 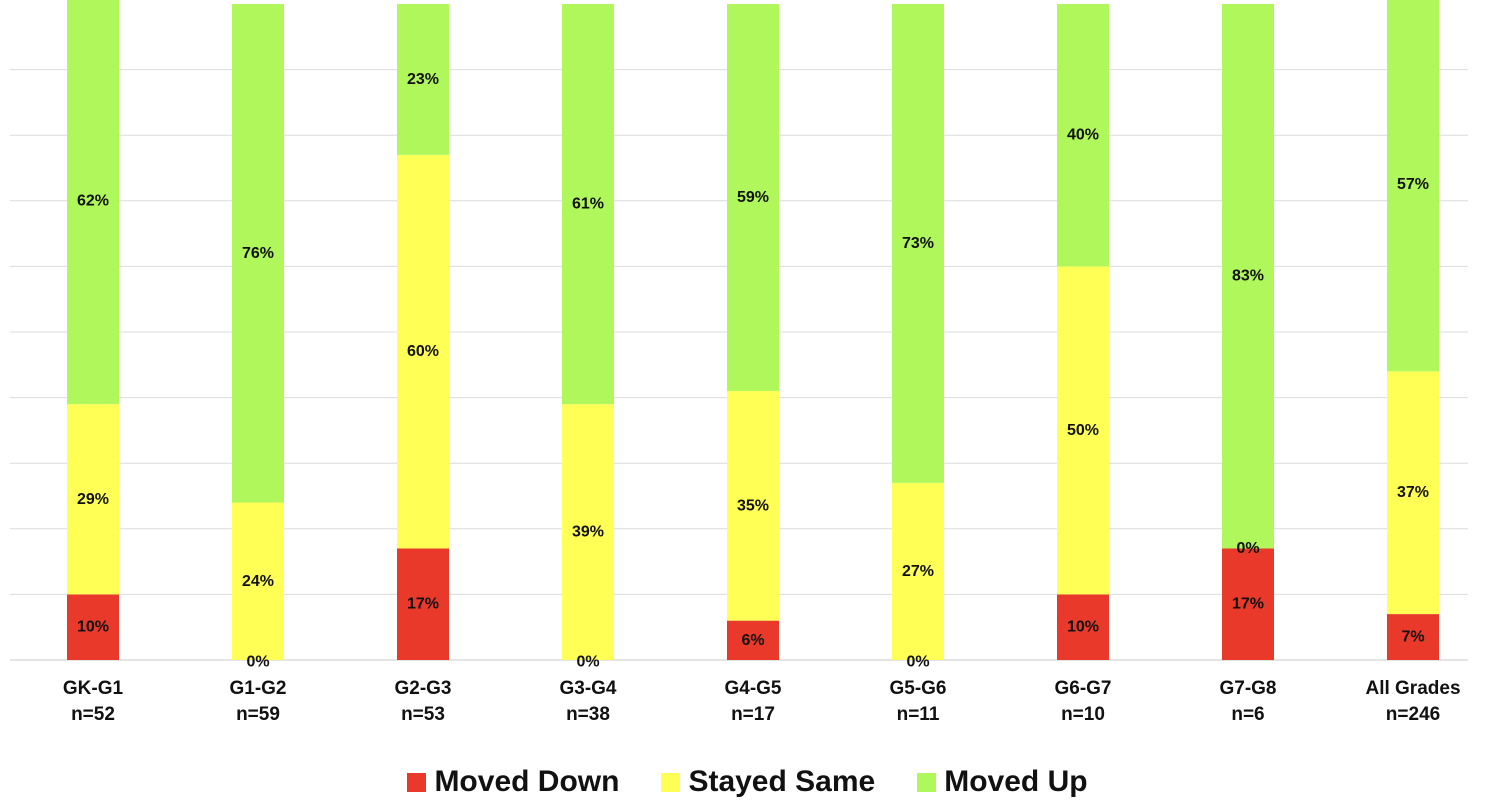 I want to click on data-label: 57%, so click(x=1413, y=184).